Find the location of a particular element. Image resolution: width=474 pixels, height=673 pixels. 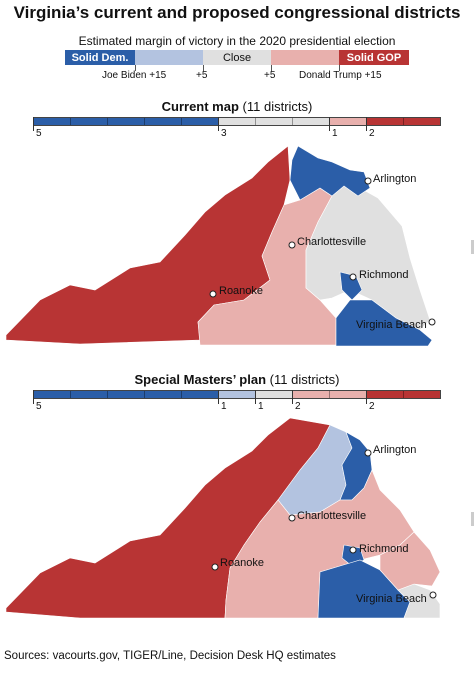

district-eastern-shore is located at coordinates (410, 561).